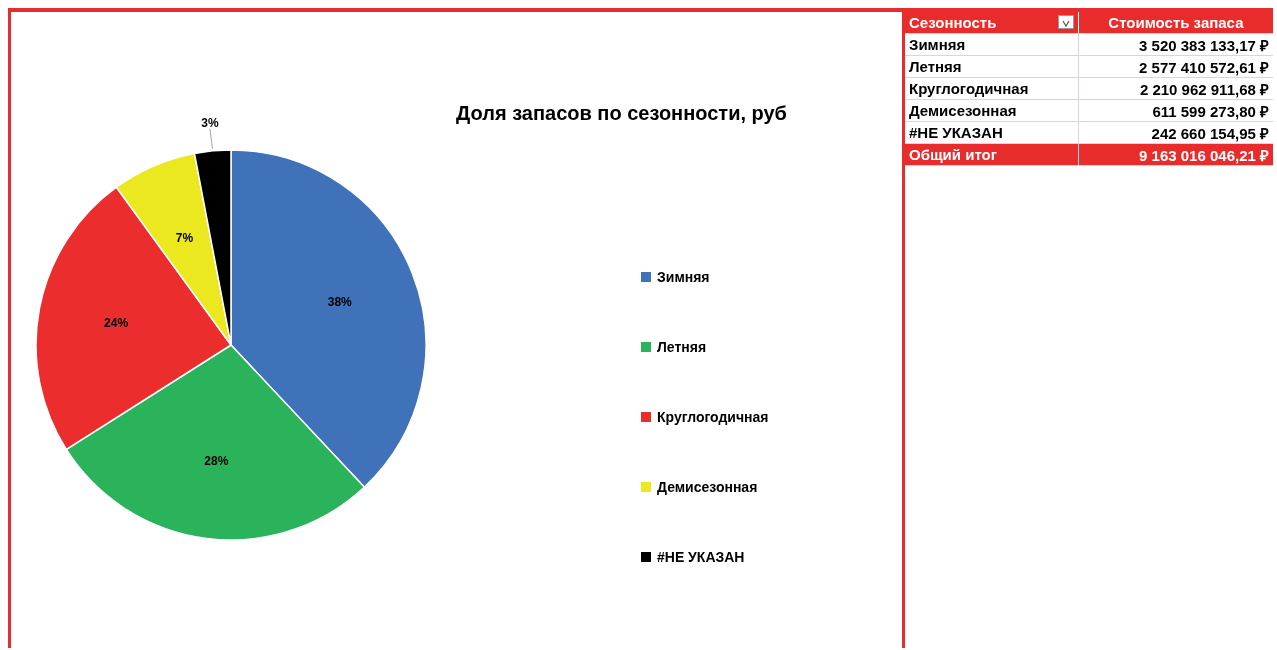 The height and width of the screenshot is (650, 1277). I want to click on category-label: Общий итог, so click(992, 154).